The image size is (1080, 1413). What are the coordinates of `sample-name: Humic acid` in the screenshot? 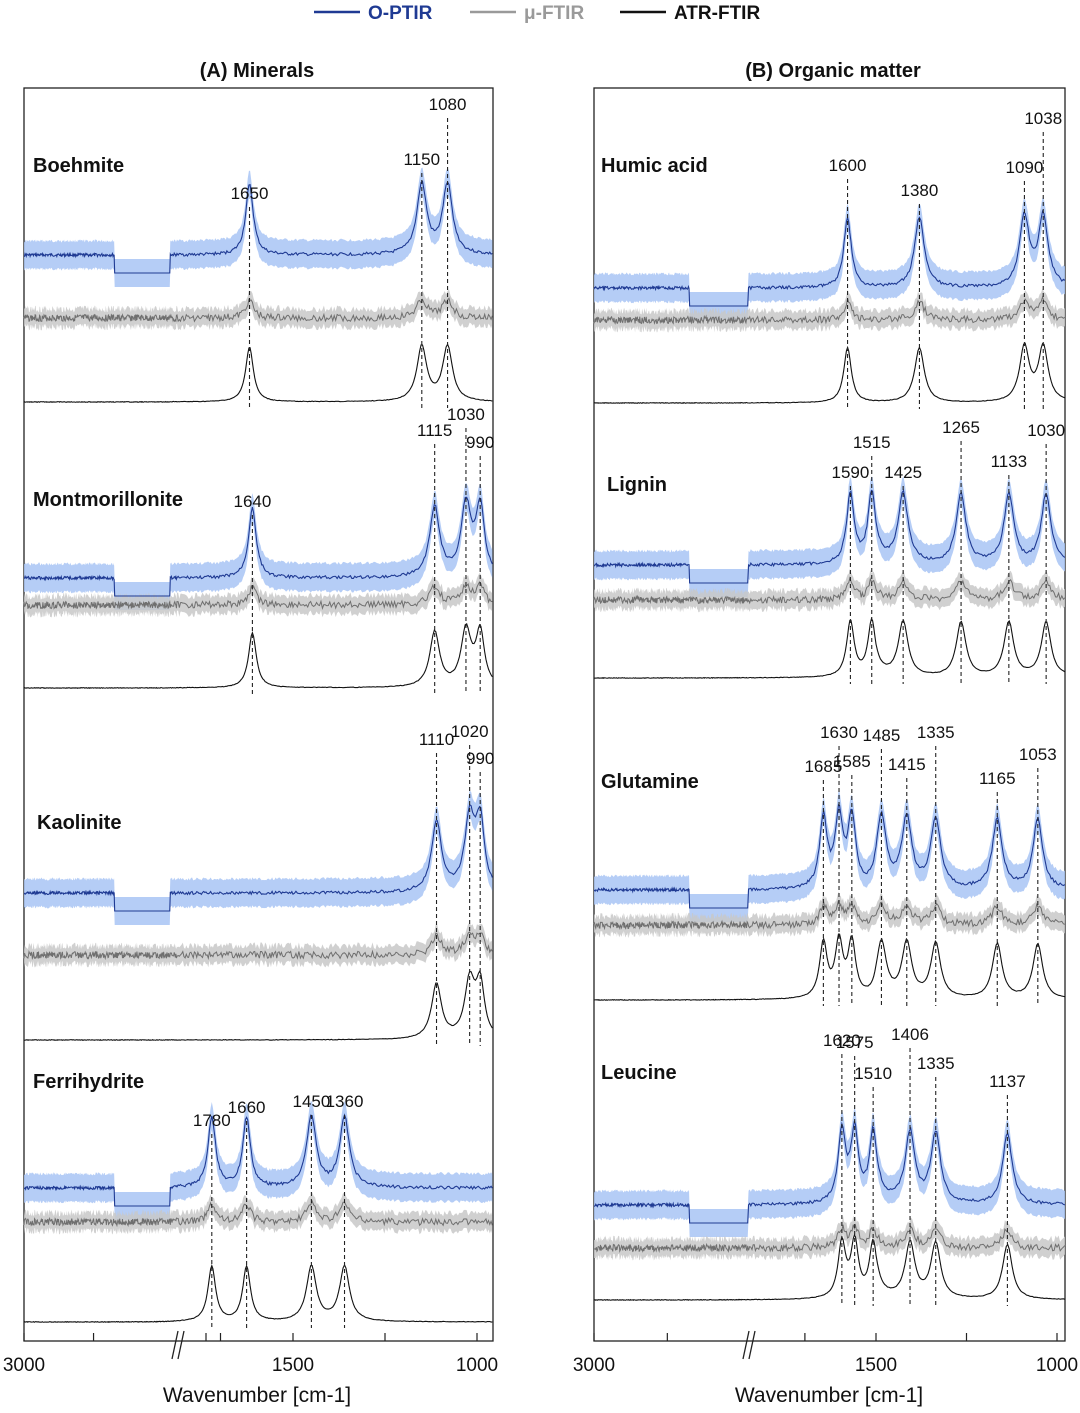 It's located at (654, 166).